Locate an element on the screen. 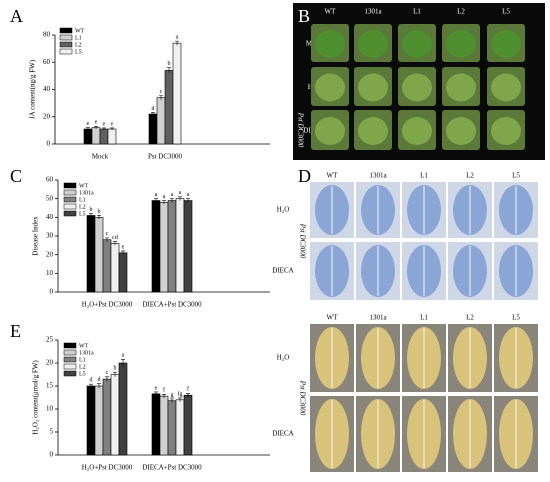 The width and height of the screenshot is (550, 482). y-tick-label: 20 is located at coordinates (50, 363).